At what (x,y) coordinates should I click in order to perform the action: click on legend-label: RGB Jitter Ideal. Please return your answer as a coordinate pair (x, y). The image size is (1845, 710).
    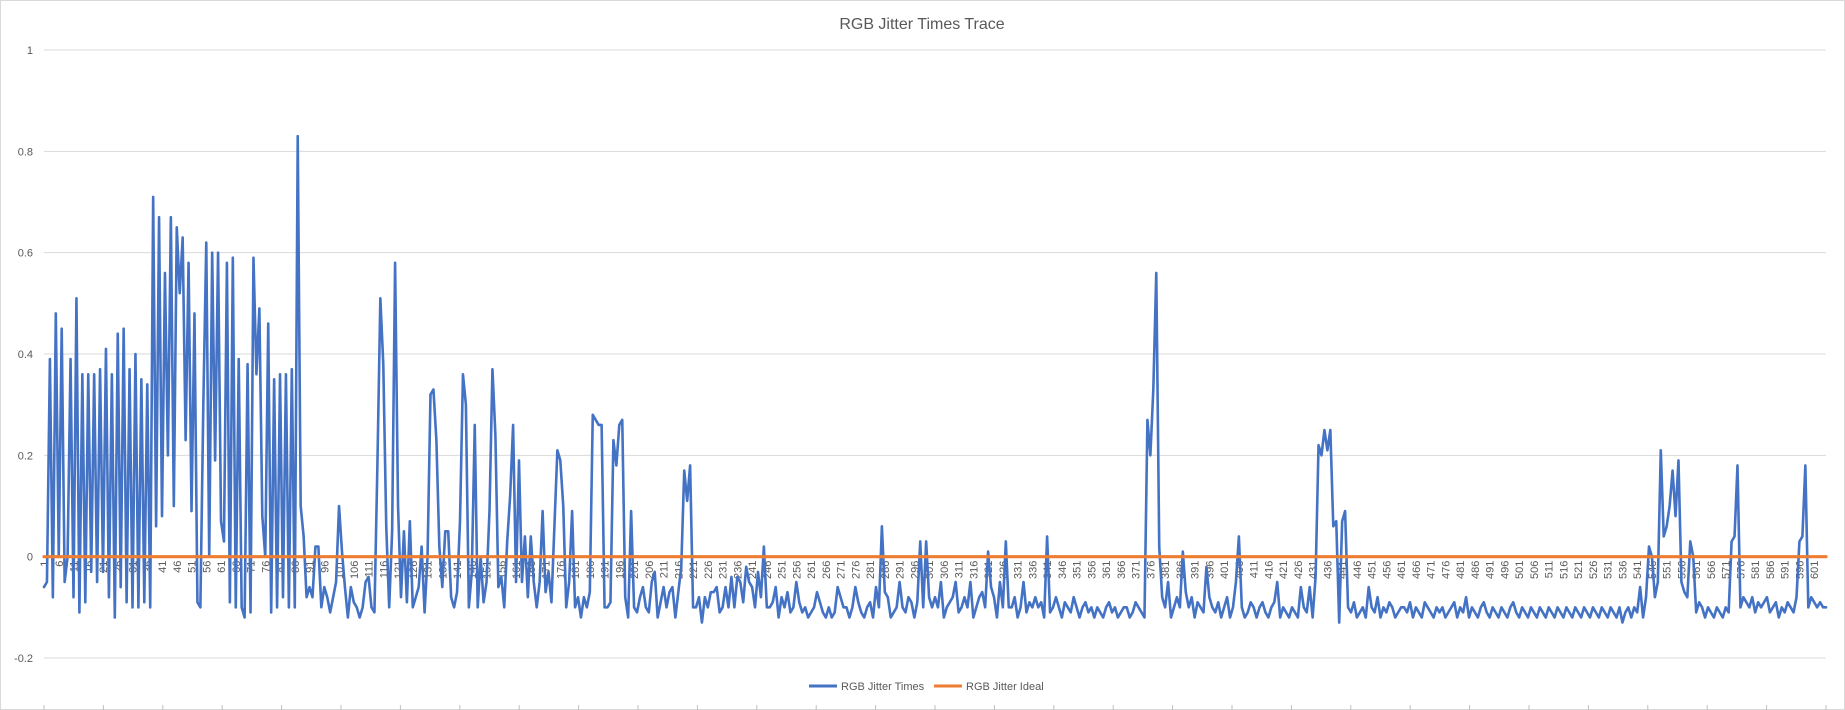
    Looking at the image, I should click on (1005, 687).